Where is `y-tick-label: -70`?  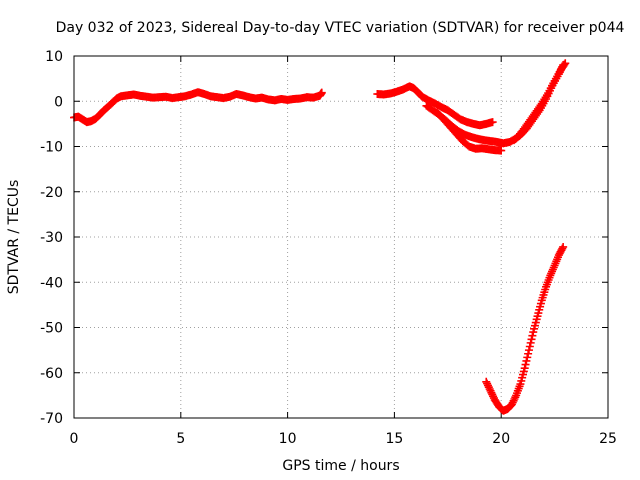
y-tick-label: -70 is located at coordinates (51, 419).